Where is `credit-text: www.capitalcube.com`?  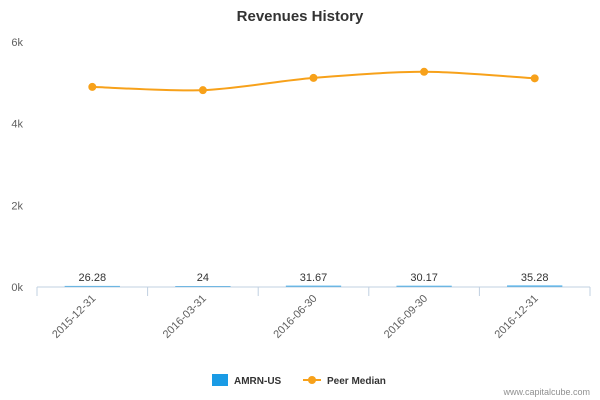
credit-text: www.capitalcube.com is located at coordinates (546, 392).